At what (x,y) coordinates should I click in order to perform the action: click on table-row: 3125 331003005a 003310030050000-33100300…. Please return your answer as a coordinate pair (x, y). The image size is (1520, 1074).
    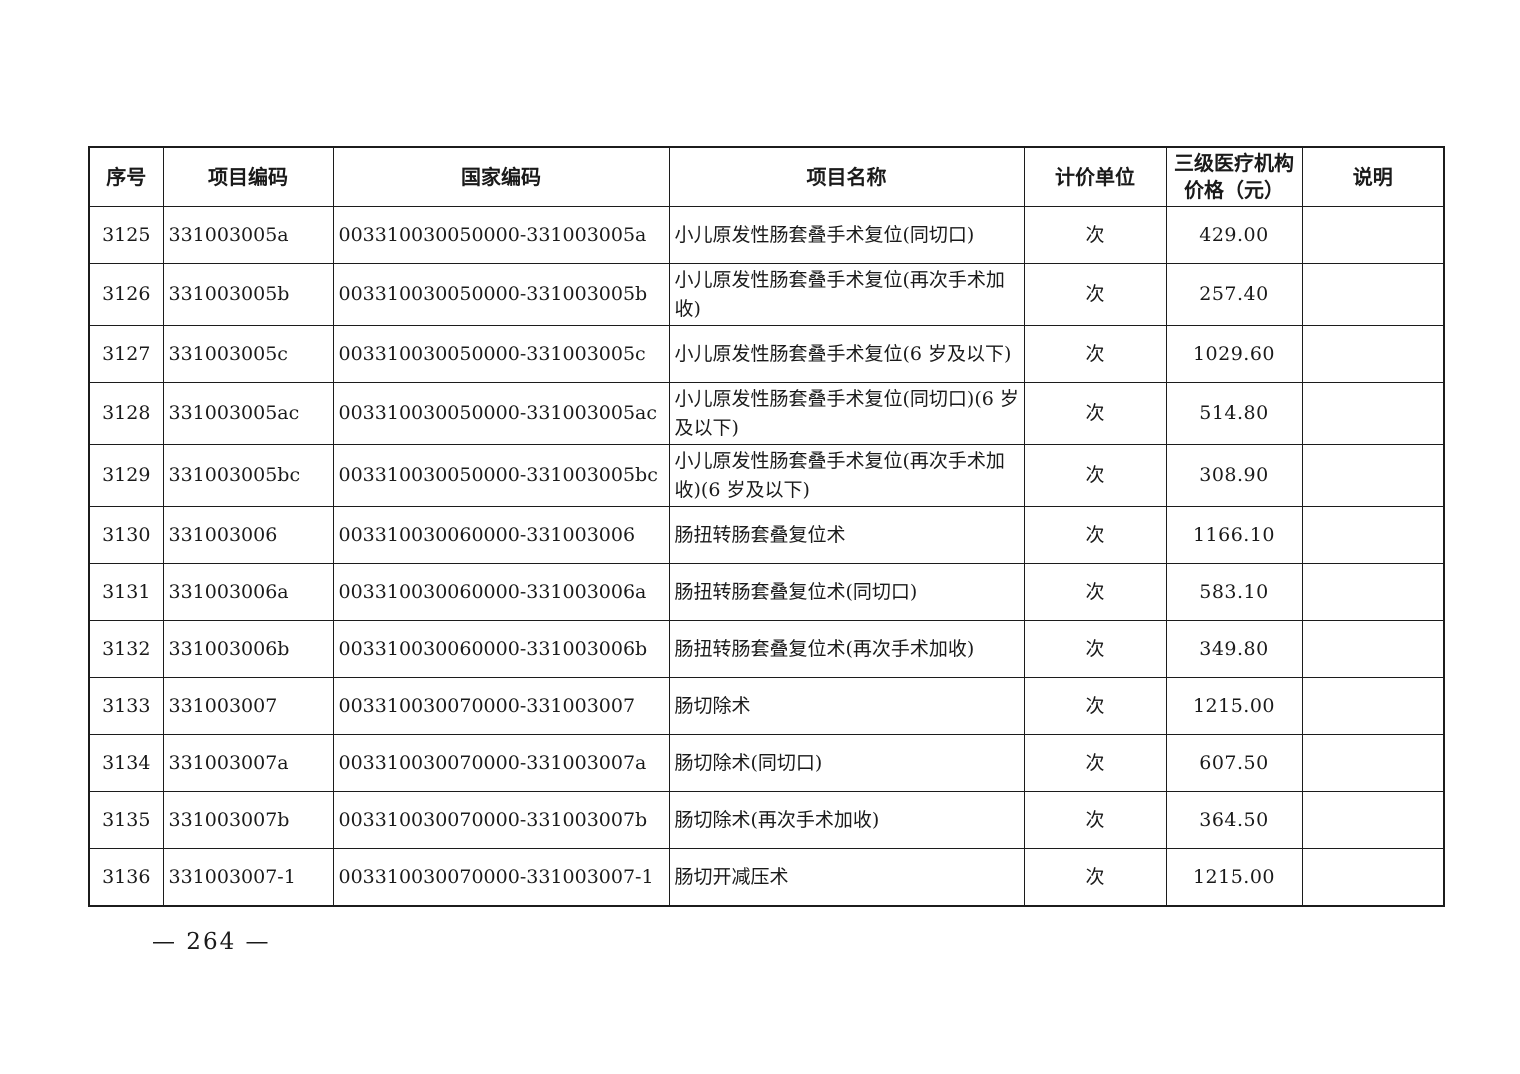
    Looking at the image, I should click on (766, 235).